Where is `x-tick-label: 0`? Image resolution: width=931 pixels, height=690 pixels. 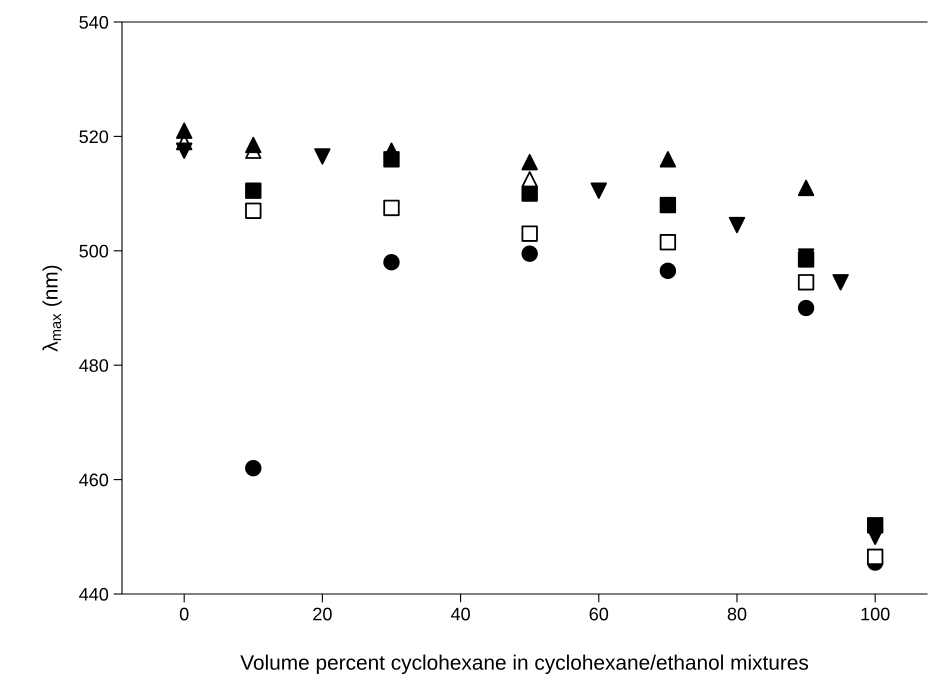 x-tick-label: 0 is located at coordinates (184, 614).